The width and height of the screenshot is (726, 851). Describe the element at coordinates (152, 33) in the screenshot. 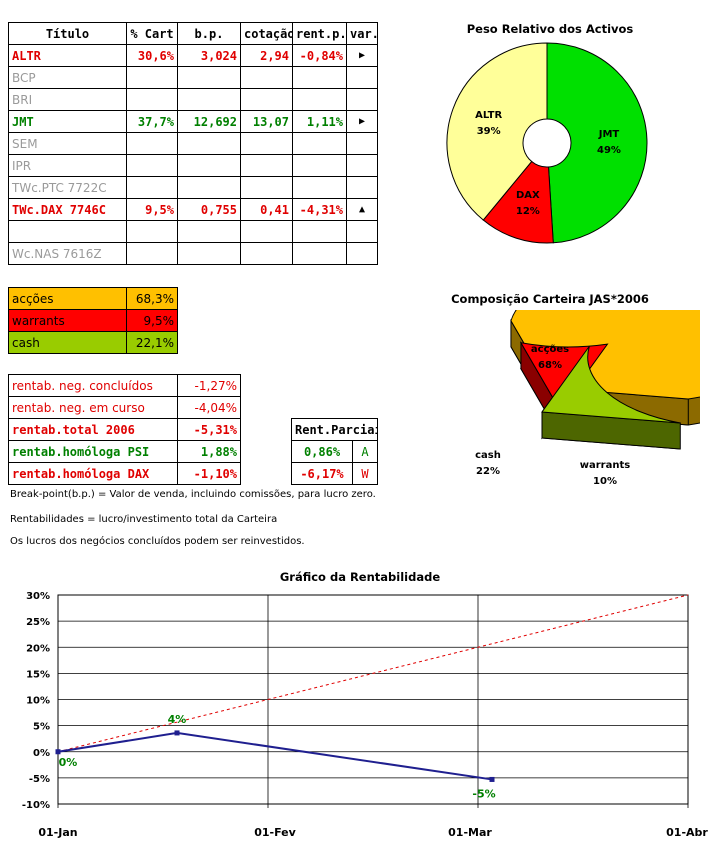

I see `column-header: % Cart` at that location.